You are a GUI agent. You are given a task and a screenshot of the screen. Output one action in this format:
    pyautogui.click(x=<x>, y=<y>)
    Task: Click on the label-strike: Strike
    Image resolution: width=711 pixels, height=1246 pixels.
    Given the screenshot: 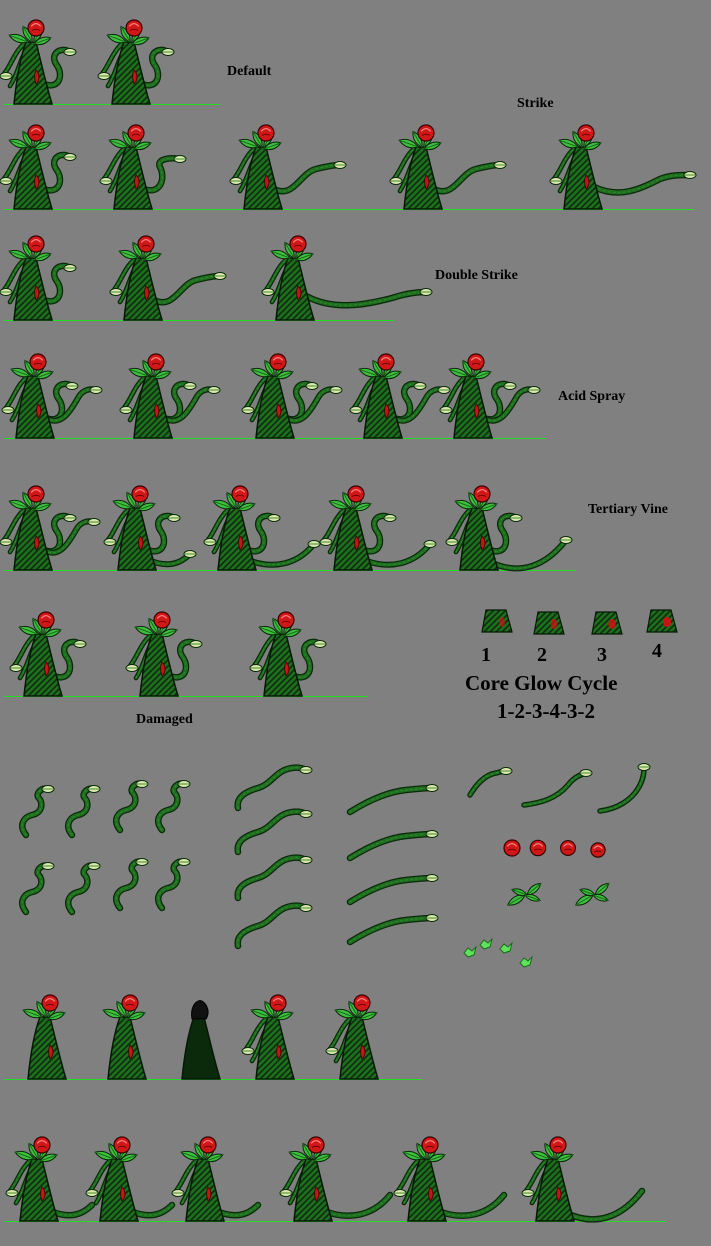 What is the action you would take?
    pyautogui.click(x=535, y=103)
    